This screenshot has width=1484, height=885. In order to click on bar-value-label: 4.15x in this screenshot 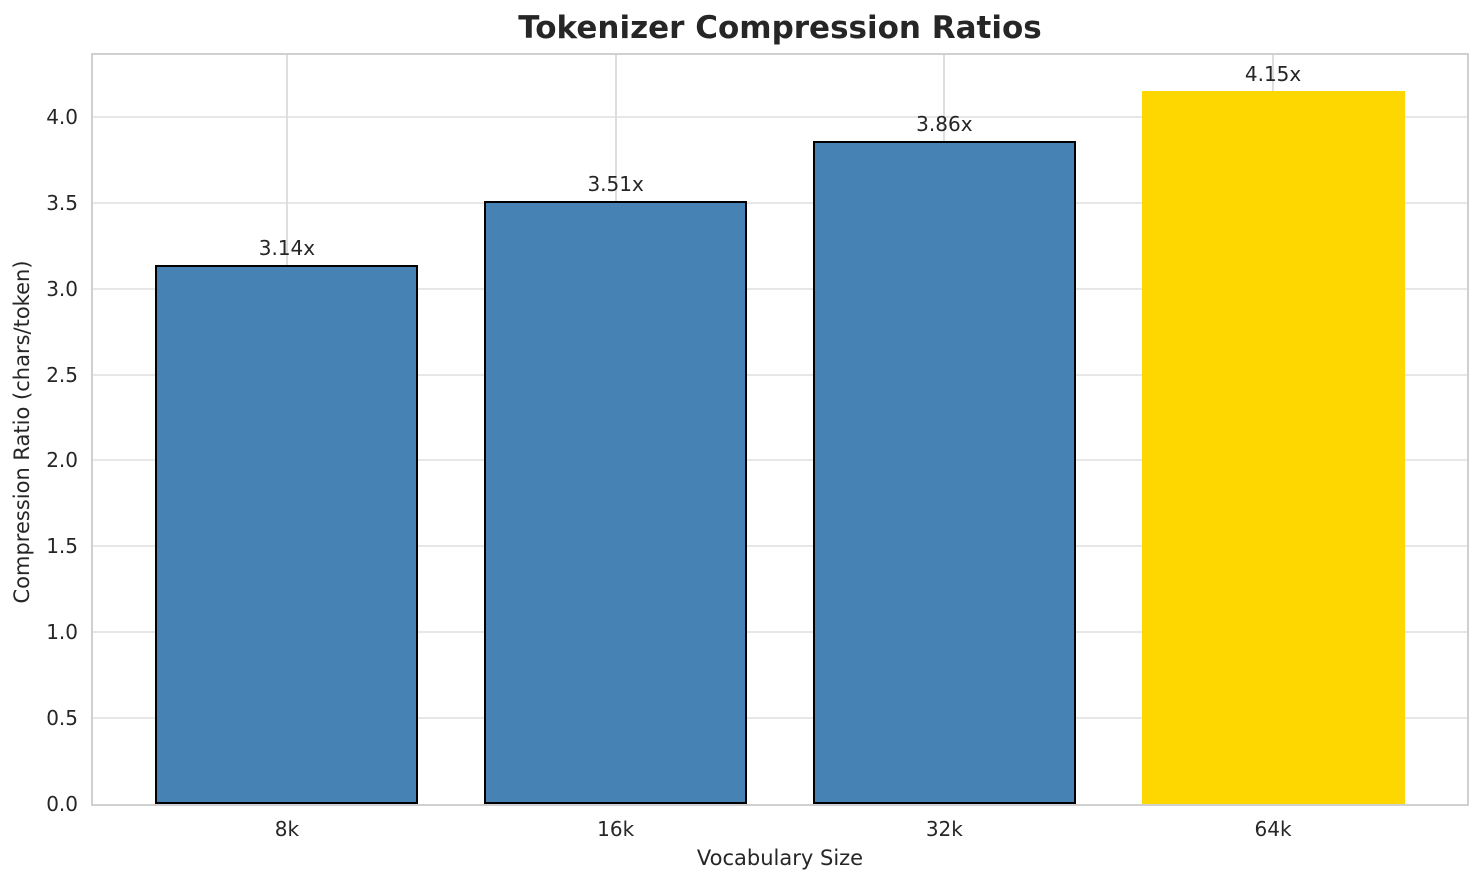, I will do `click(1273, 74)`.